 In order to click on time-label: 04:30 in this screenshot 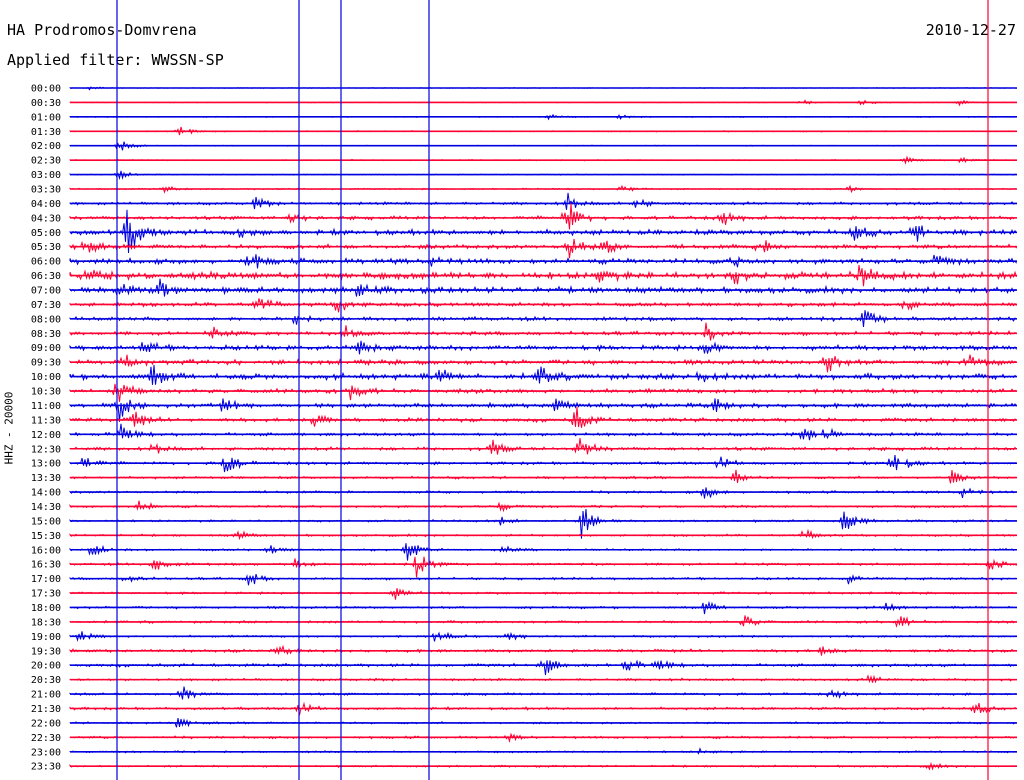, I will do `click(46, 218)`.